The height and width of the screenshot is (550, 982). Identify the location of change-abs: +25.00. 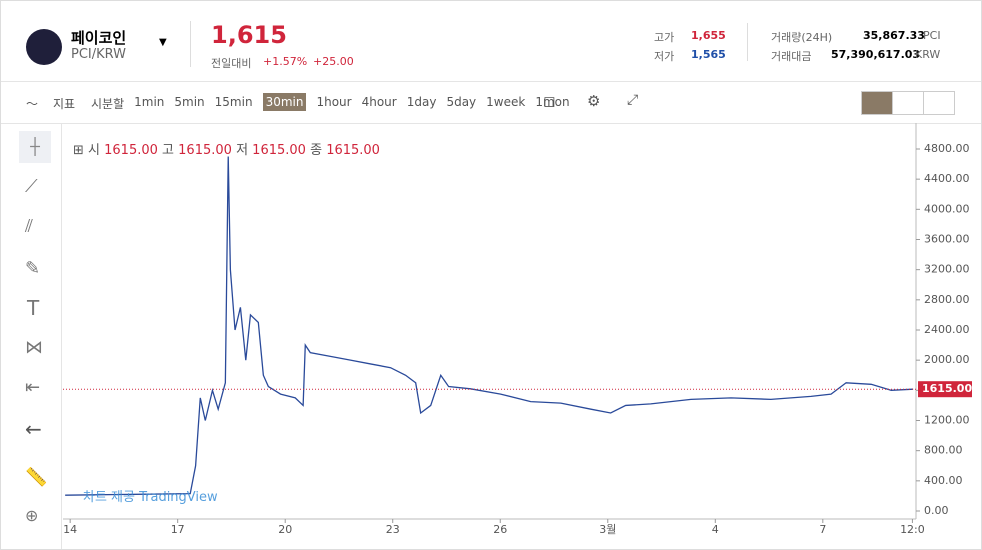
(333, 61).